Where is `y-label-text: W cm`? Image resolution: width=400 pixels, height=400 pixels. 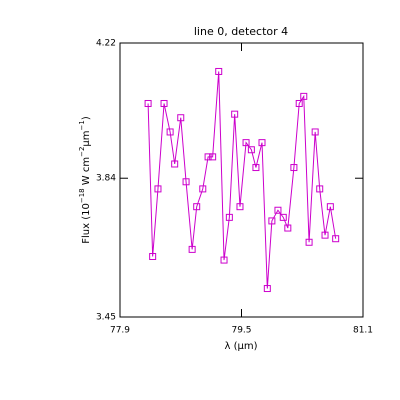 y-label-text: W cm is located at coordinates (86, 172).